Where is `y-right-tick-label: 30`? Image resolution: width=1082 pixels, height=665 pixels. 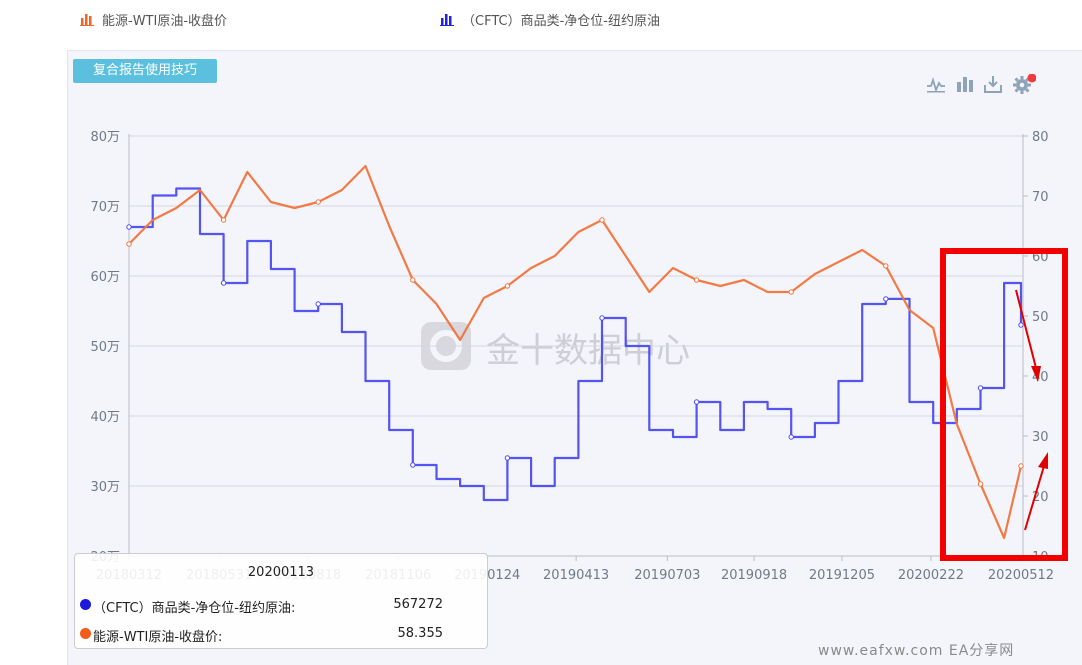 y-right-tick-label: 30 is located at coordinates (1040, 437).